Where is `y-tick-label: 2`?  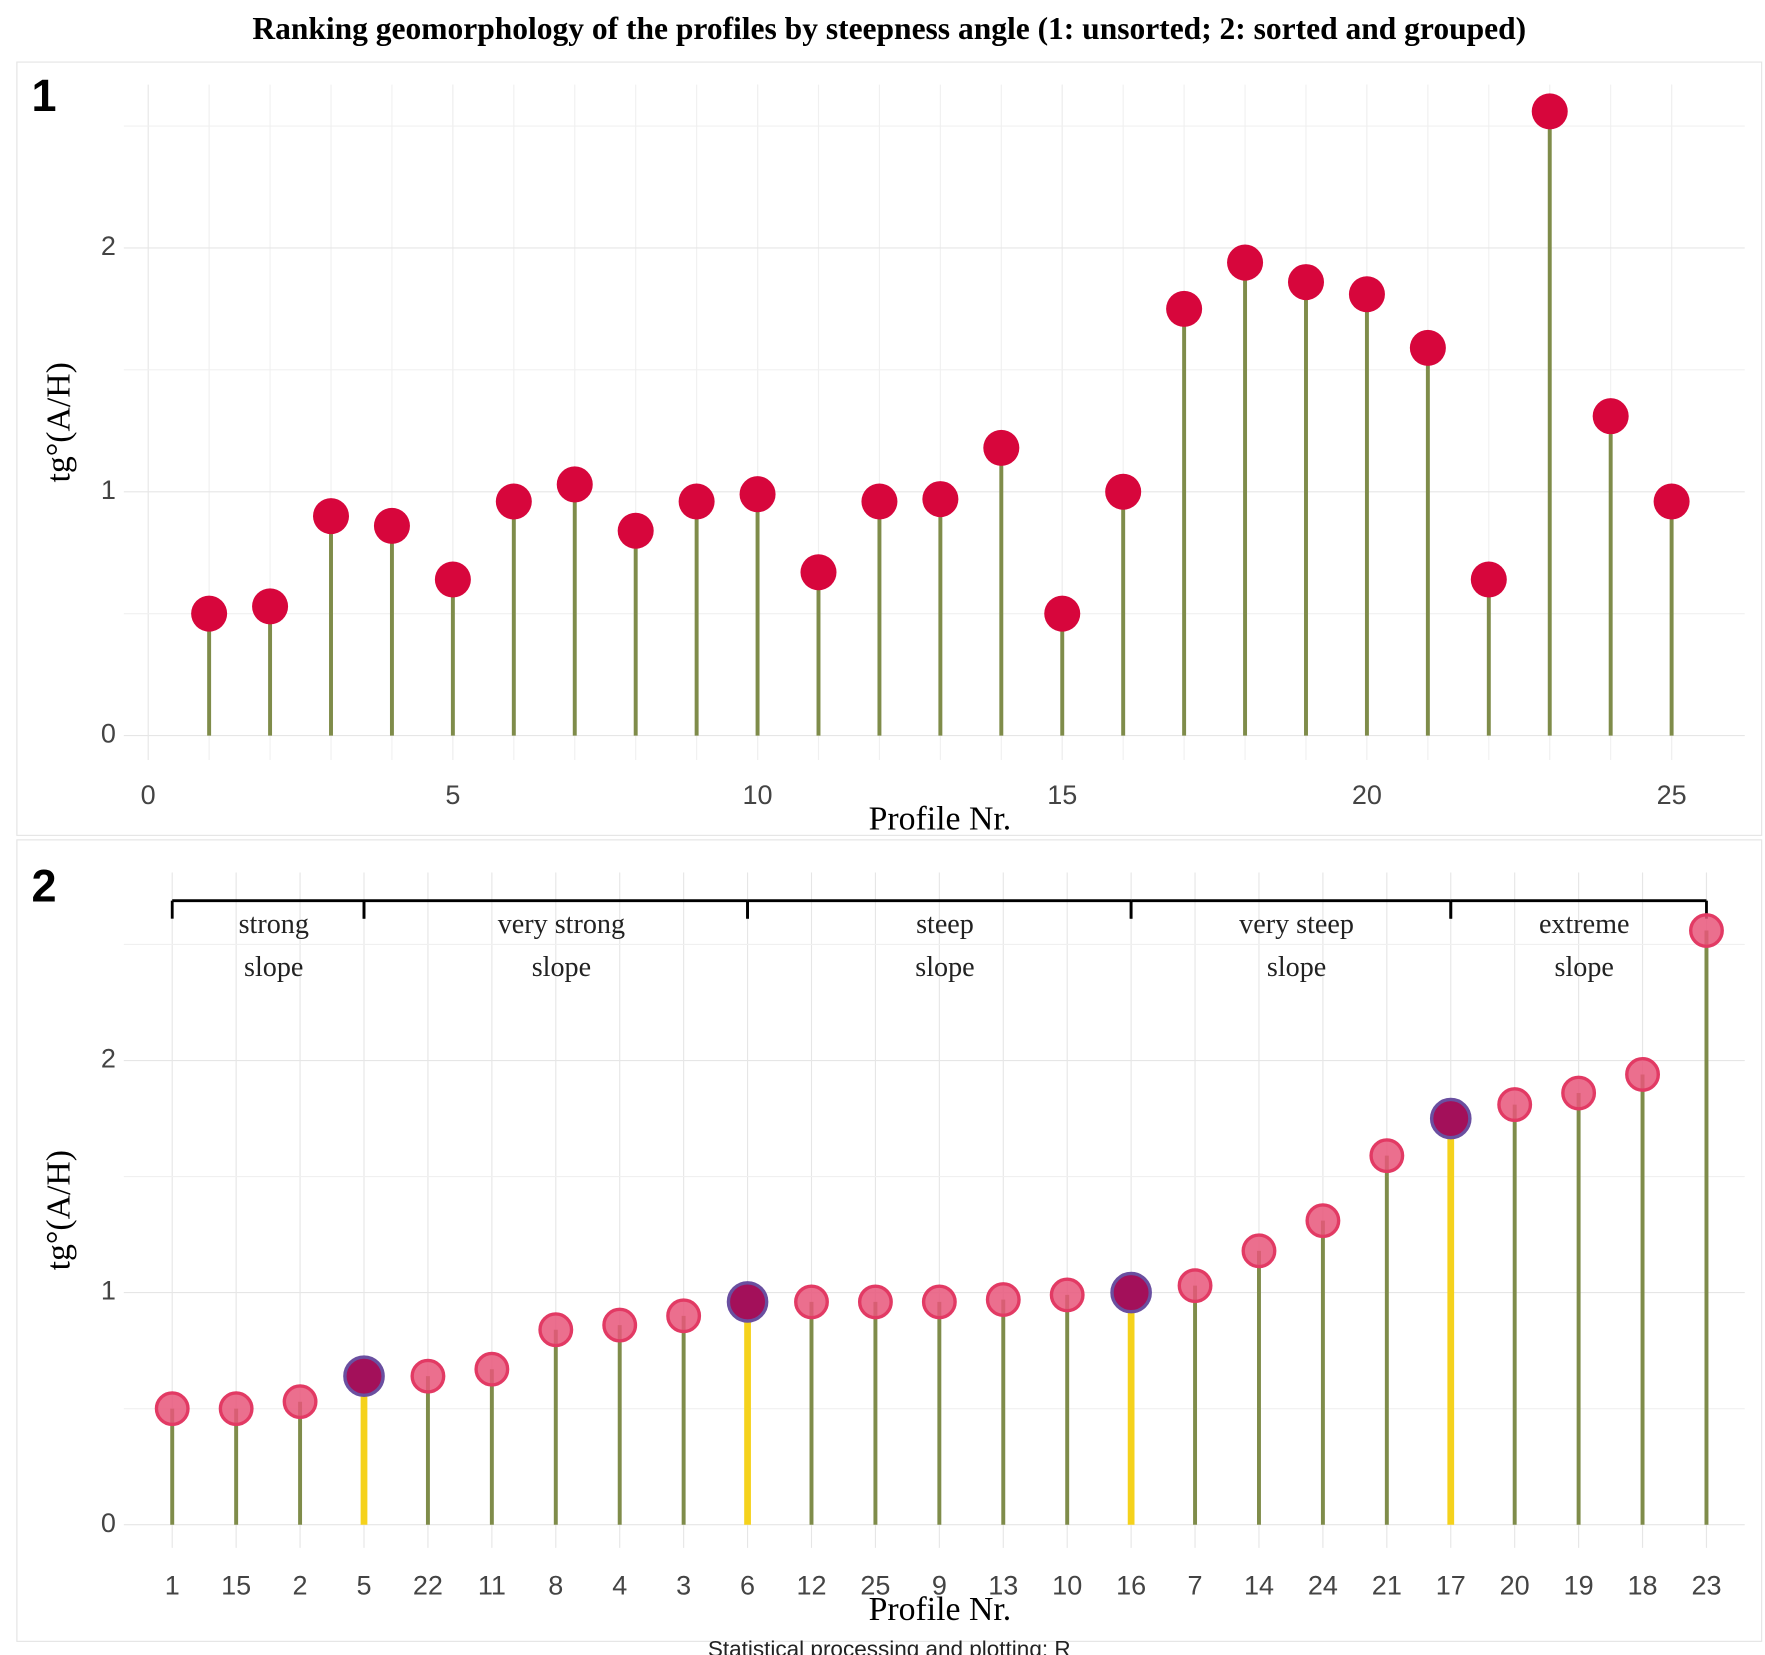
y-tick-label: 2 is located at coordinates (108, 1059).